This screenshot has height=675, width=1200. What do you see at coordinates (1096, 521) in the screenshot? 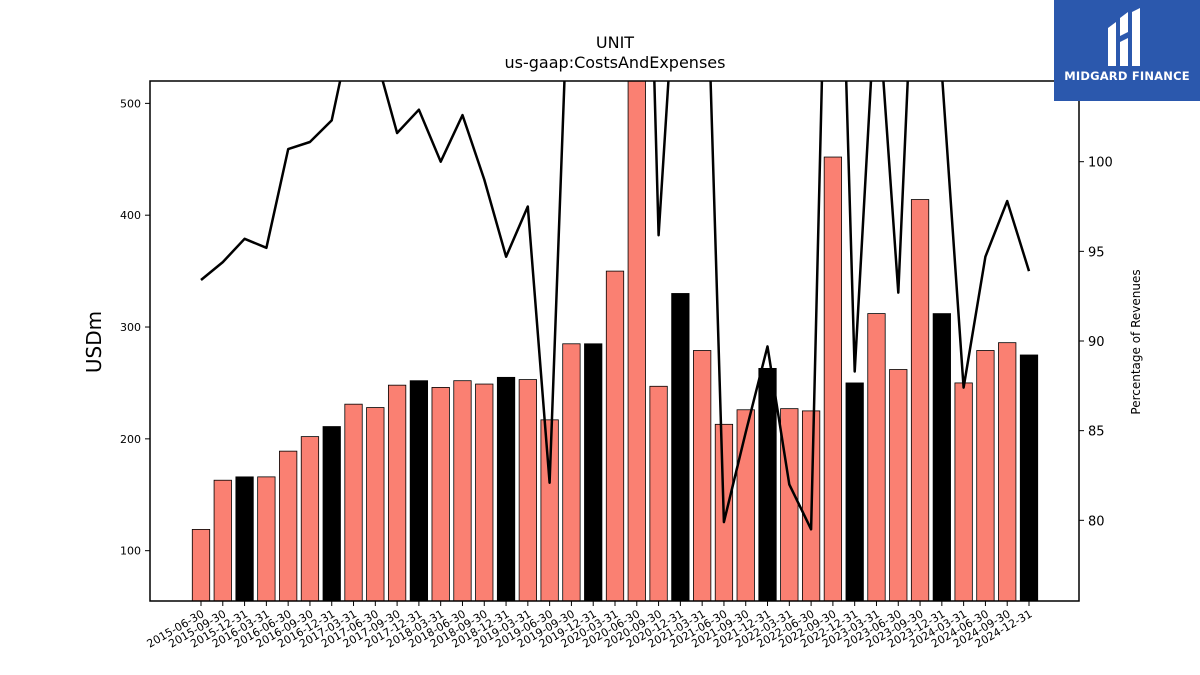
I see `y2-tick-label: 80` at bounding box center [1096, 521].